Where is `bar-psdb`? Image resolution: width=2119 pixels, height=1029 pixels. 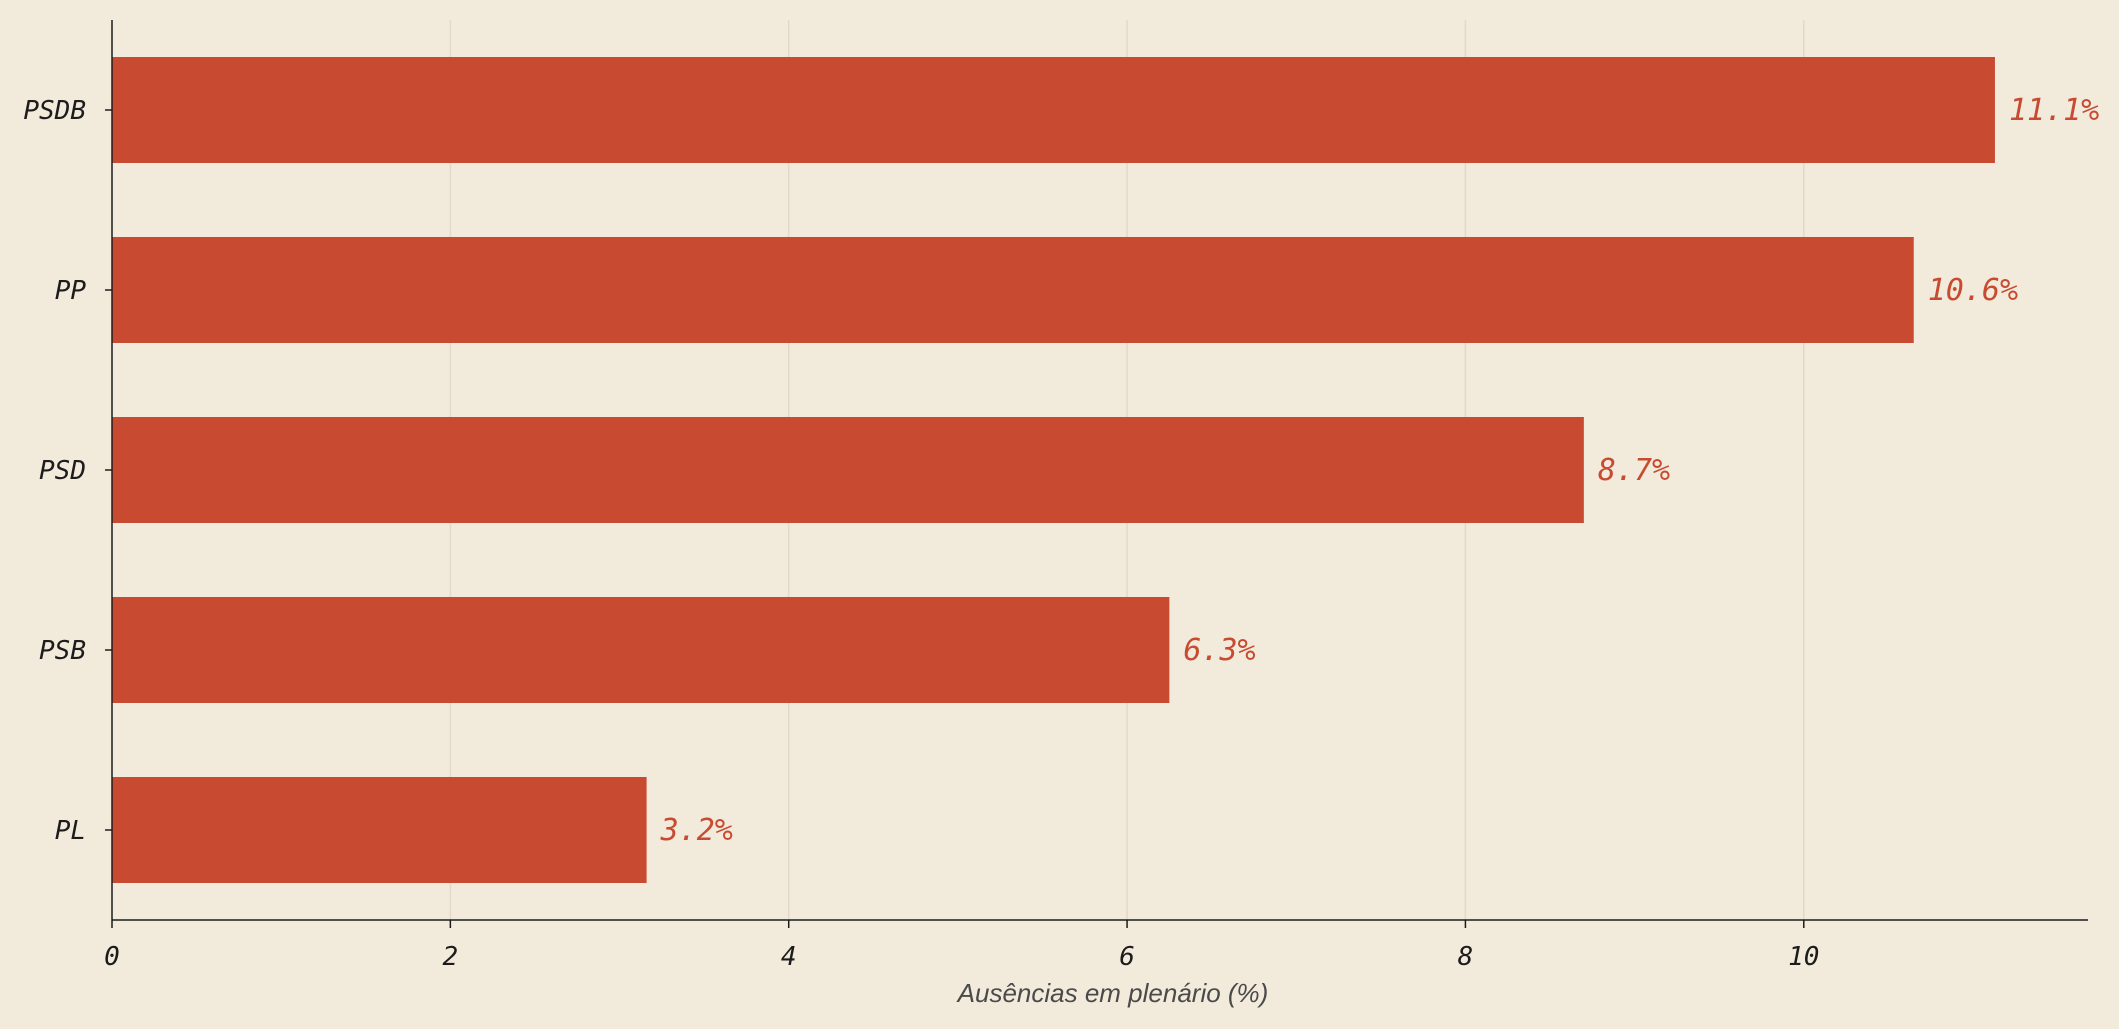 bar-psdb is located at coordinates (1053, 110).